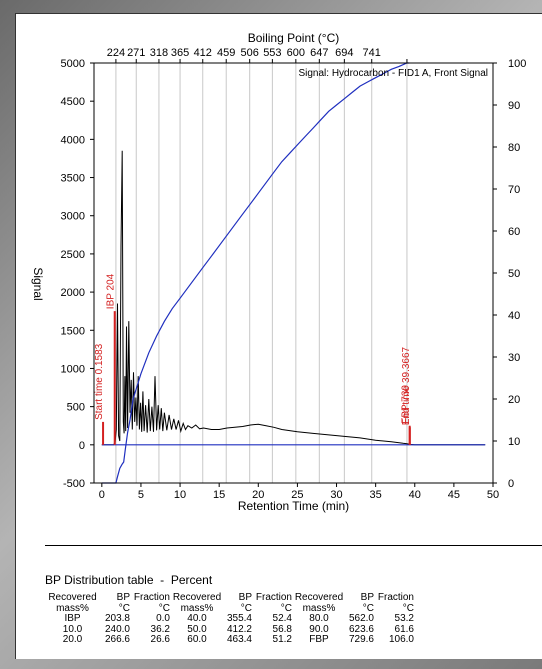 The width and height of the screenshot is (542, 669). What do you see at coordinates (159, 53) in the screenshot?
I see `bp-tick-label: 318` at bounding box center [159, 53].